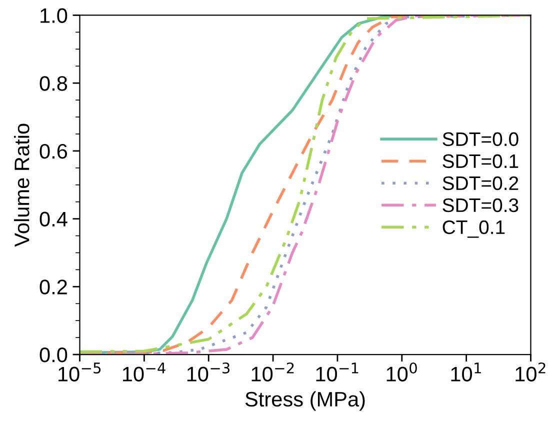  I want to click on y-tick-label: 0.6, so click(54, 151).